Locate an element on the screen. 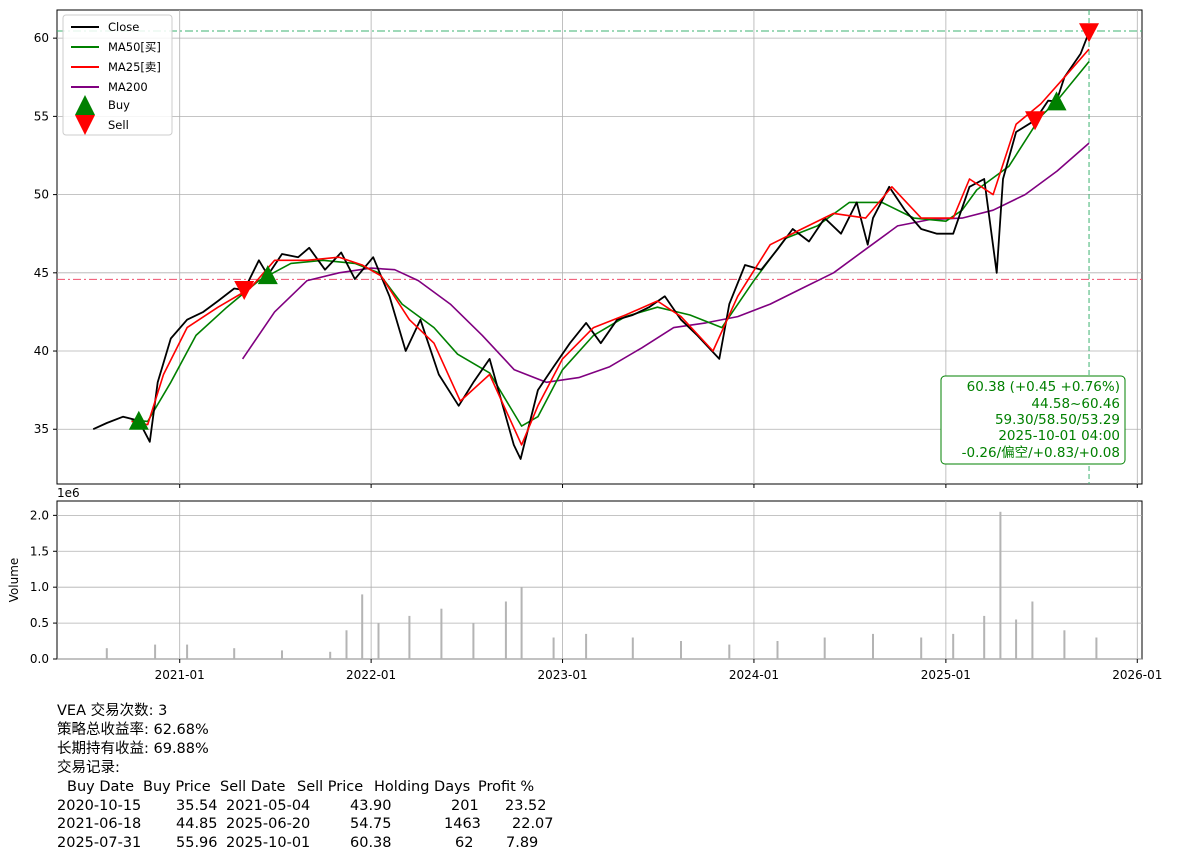 The image size is (1177, 857). legend-swatch-buy is located at coordinates (85, 105).